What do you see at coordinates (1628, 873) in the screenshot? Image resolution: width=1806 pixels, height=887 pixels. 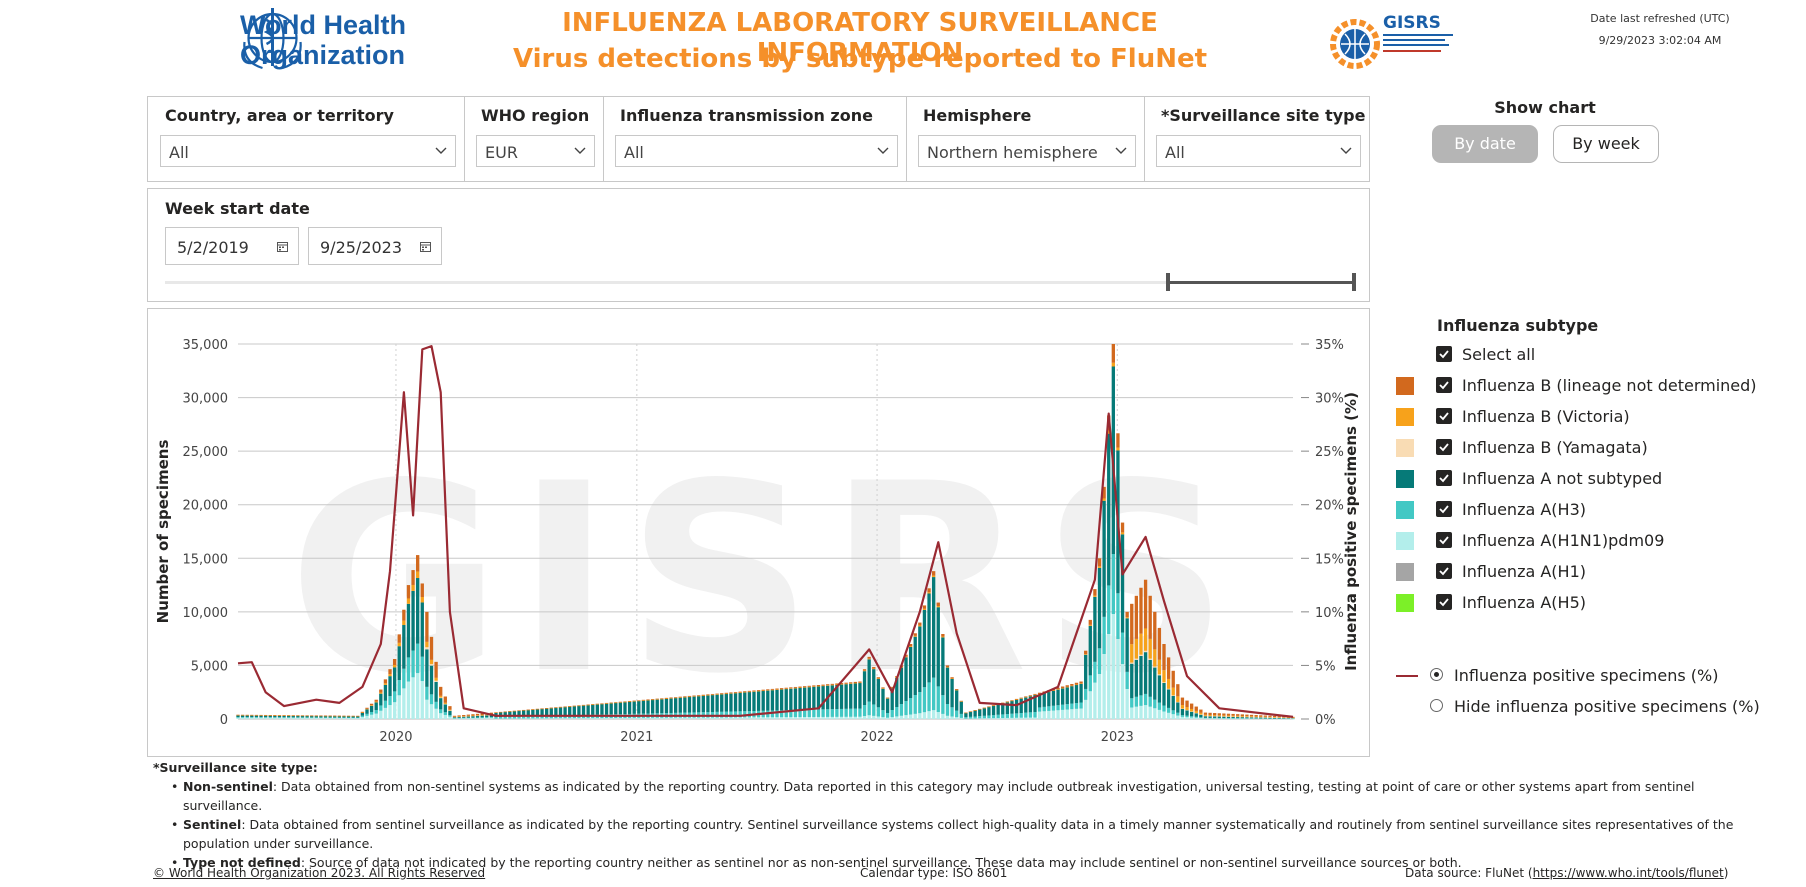 I see `flunet-link: https://www.who.int/tools/flunet` at bounding box center [1628, 873].